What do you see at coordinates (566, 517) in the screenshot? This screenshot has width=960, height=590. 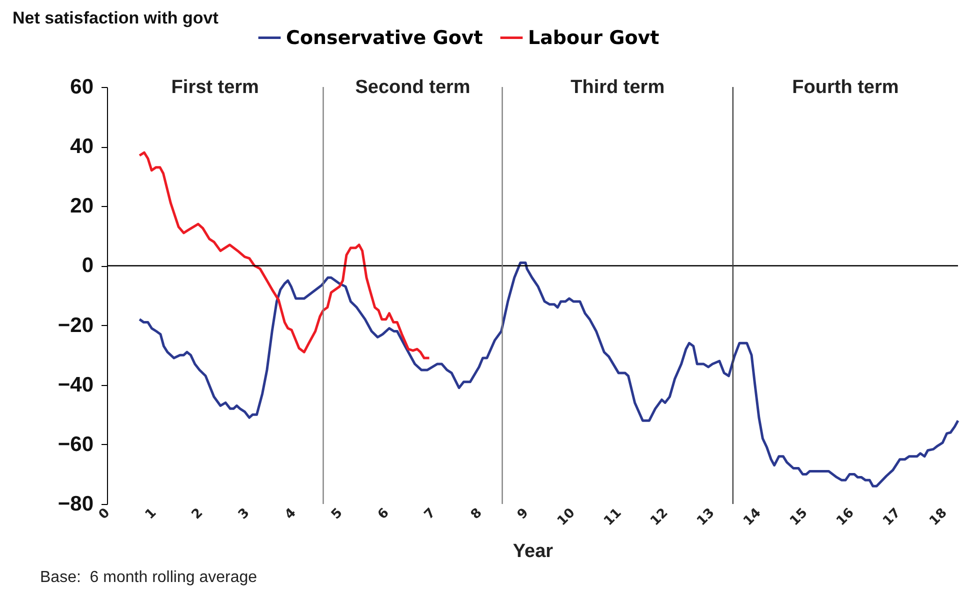 I see `x-tick-label: 10` at bounding box center [566, 517].